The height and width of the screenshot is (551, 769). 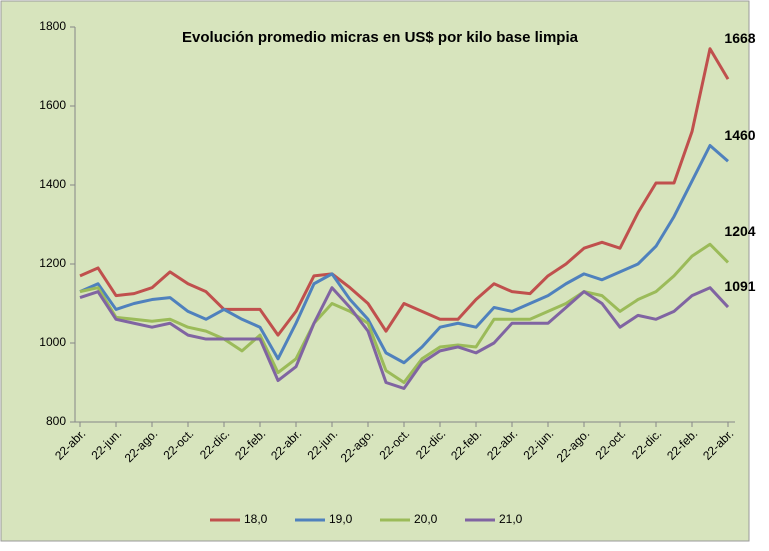 What do you see at coordinates (739, 135) in the screenshot?
I see `end-label: 1460` at bounding box center [739, 135].